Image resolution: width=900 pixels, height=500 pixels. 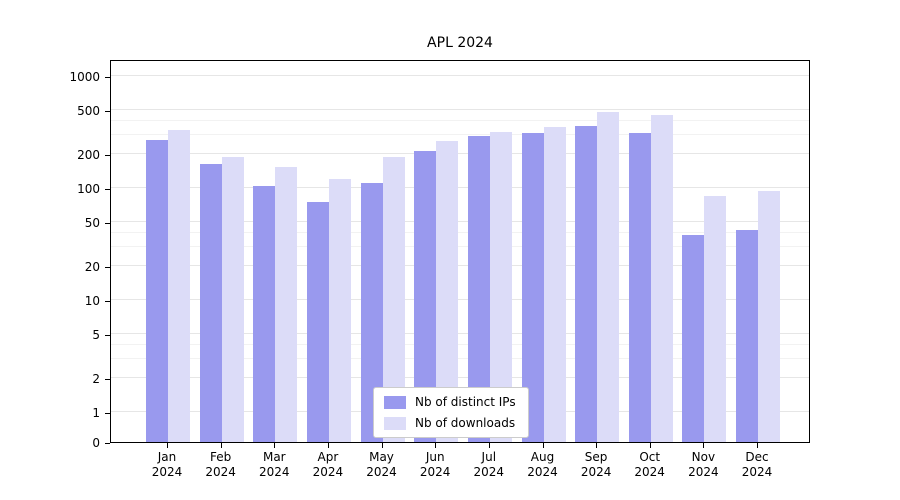 I want to click on xtick-month-jan: Jan, so click(x=167, y=457).